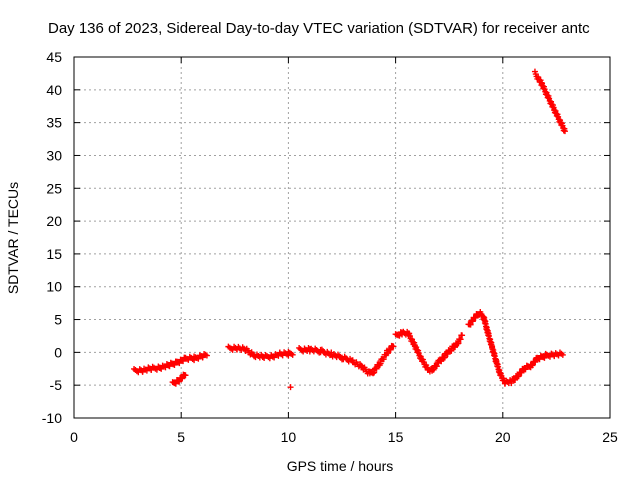 Image resolution: width=640 pixels, height=480 pixels. Describe the element at coordinates (13, 238) in the screenshot. I see `y-axis-label: SDTVAR / TECUs` at that location.